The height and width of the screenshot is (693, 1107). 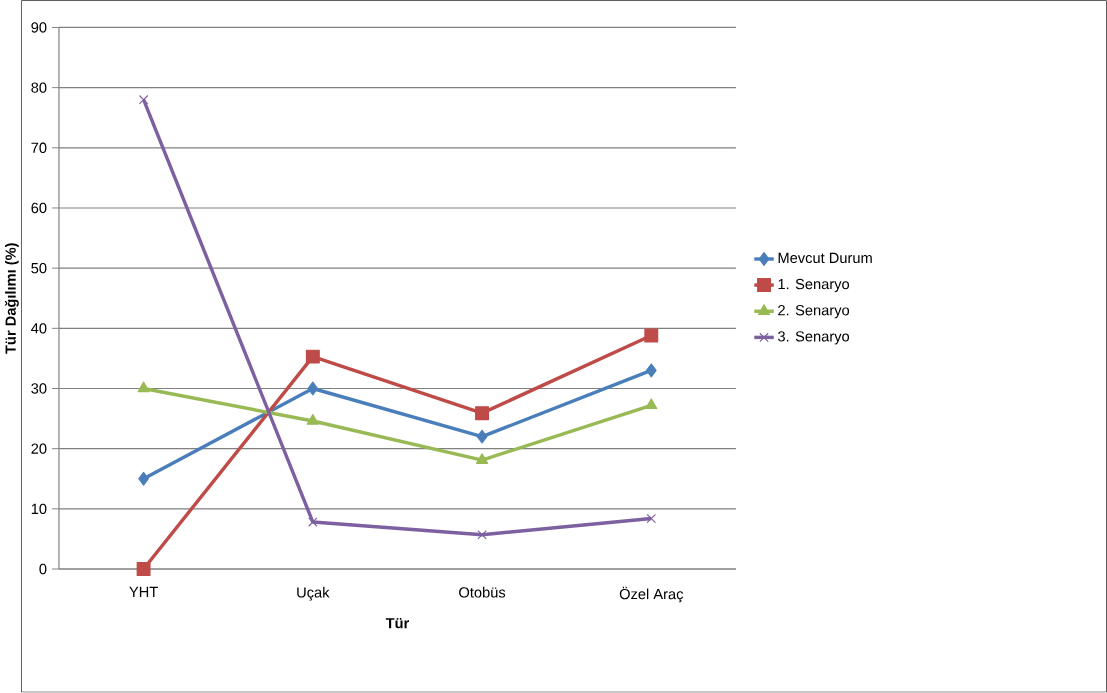 What do you see at coordinates (39, 208) in the screenshot?
I see `y-tick-label: 60` at bounding box center [39, 208].